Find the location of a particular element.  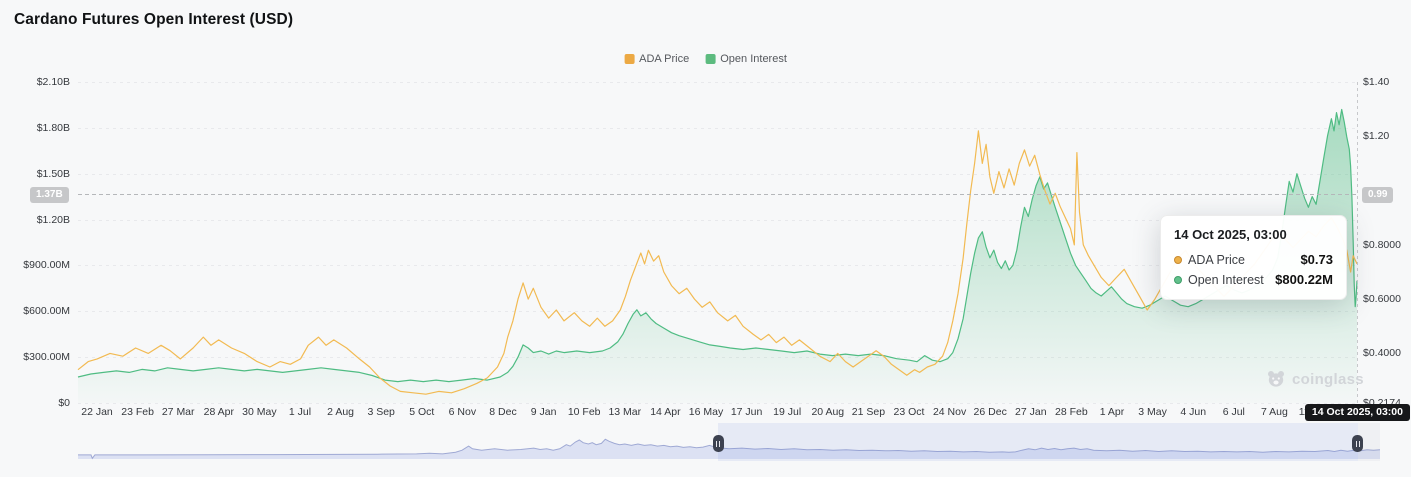

x-axis-tick: 3 Sep is located at coordinates (381, 412).